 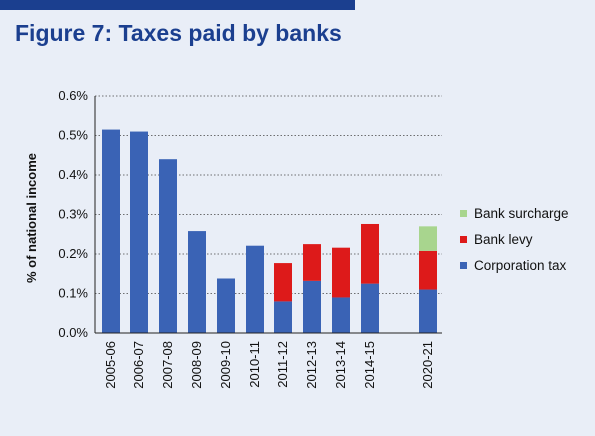 I want to click on x-tick-label: 2012-13, so click(x=311, y=365).